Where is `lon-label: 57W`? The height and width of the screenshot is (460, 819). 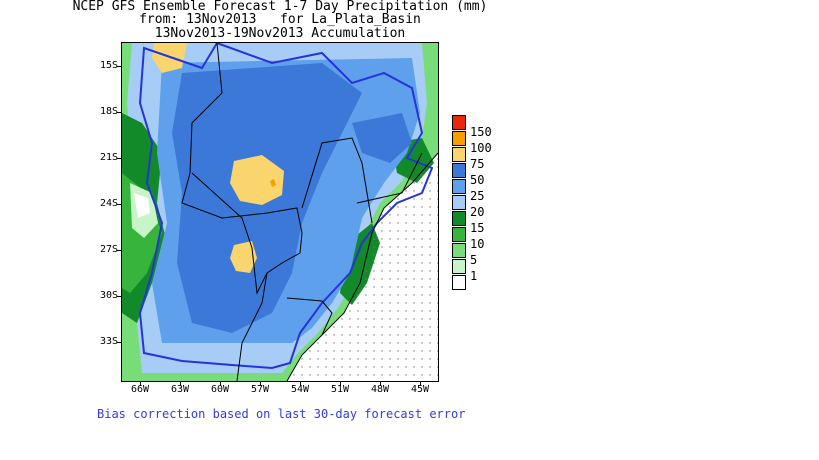
lon-label: 57W is located at coordinates (260, 389).